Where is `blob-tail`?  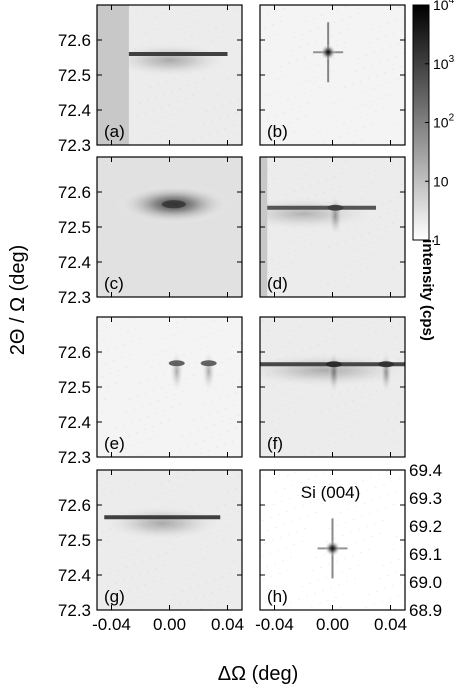
blob-tail is located at coordinates (386, 372).